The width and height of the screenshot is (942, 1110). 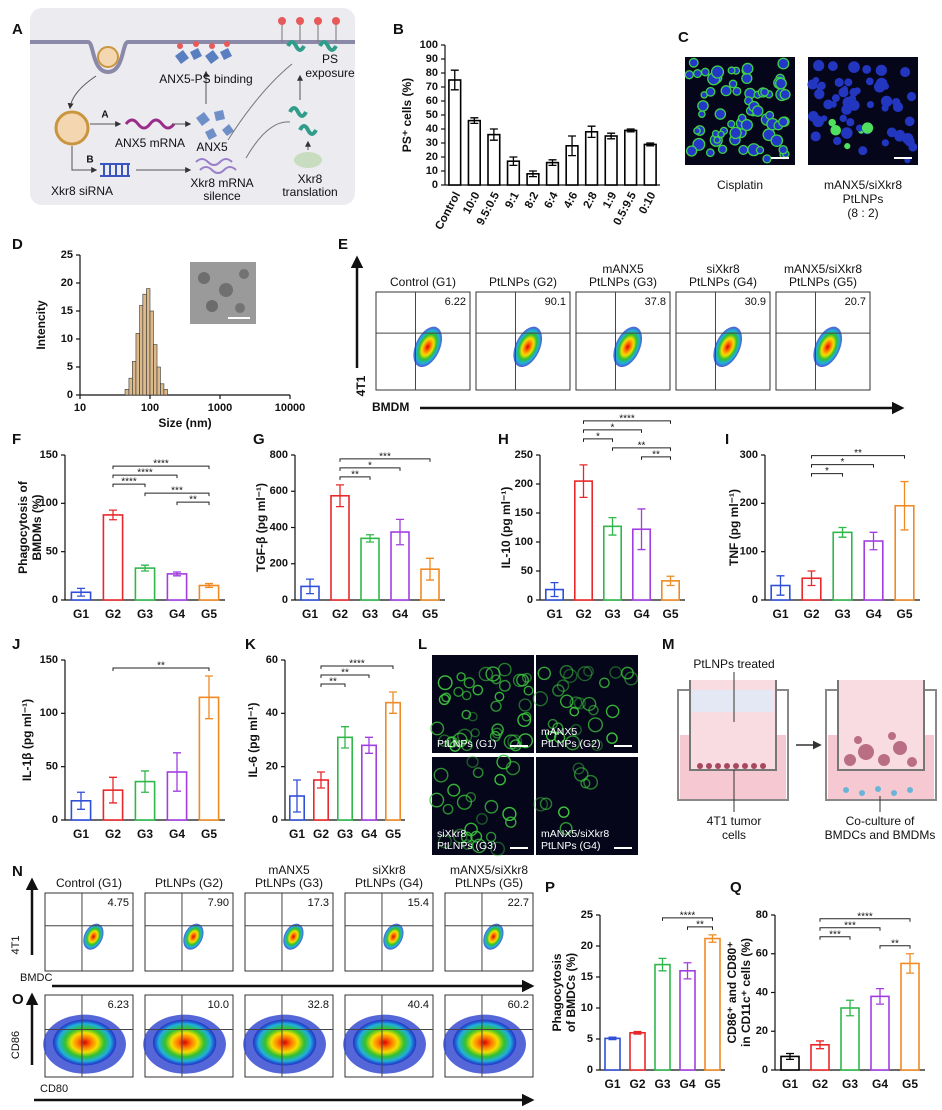 What do you see at coordinates (308, 130) in the screenshot?
I see `xkr8` at bounding box center [308, 130].